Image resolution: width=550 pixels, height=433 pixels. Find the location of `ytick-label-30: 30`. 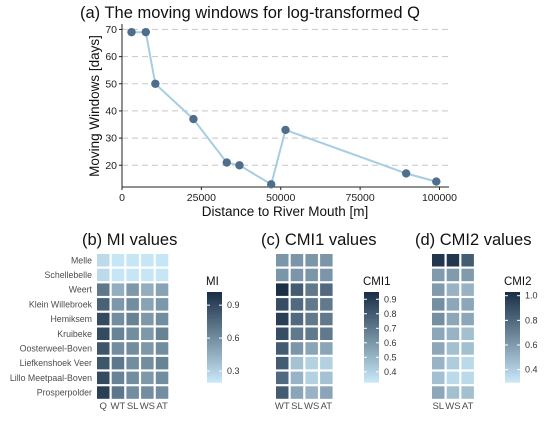

ytick-label-30: 30 is located at coordinates (111, 139).